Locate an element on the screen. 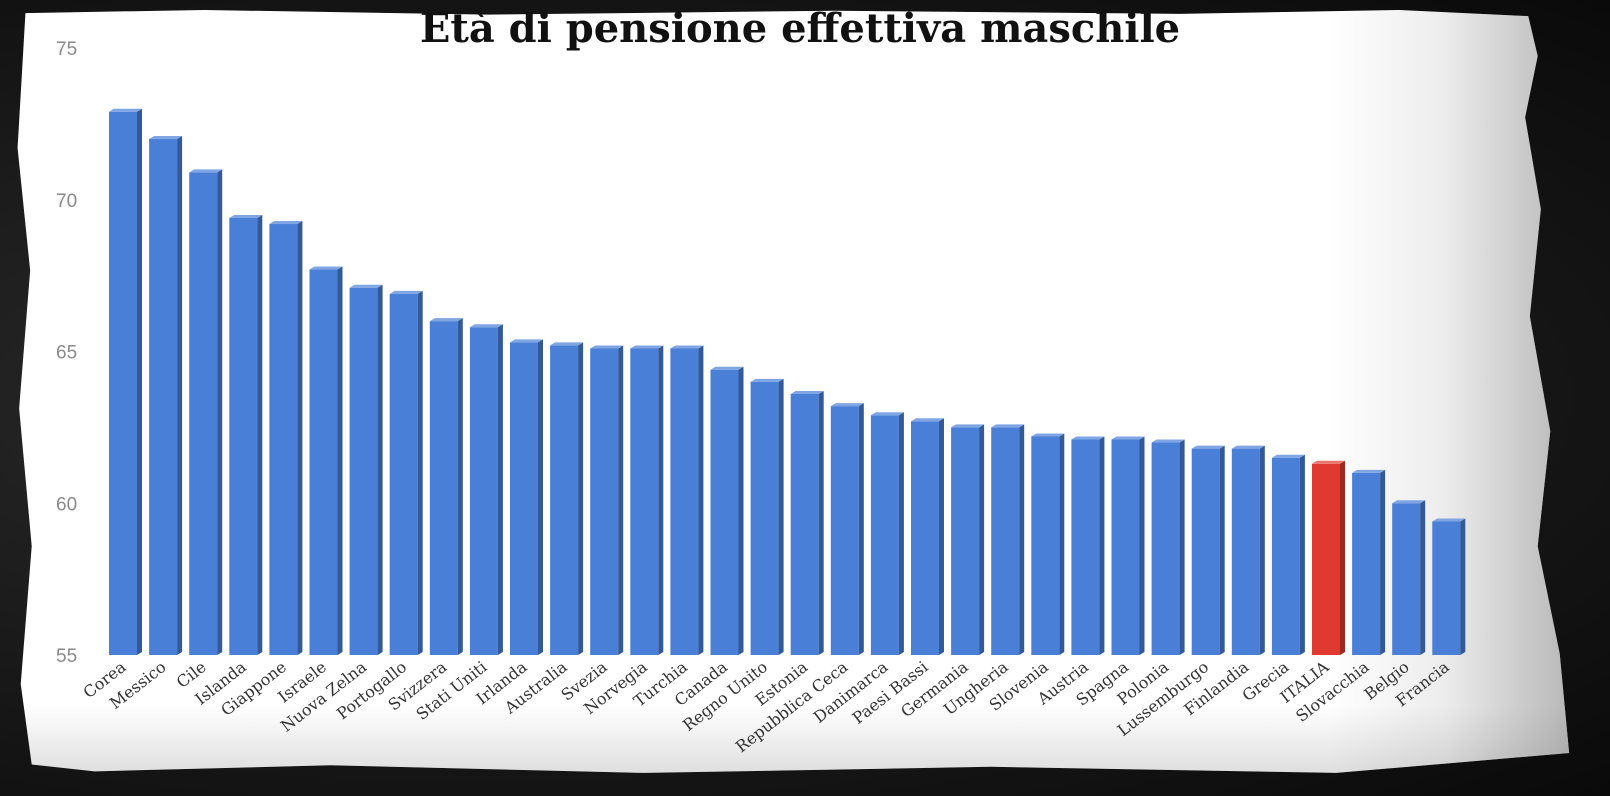 The width and height of the screenshot is (1610, 796). y-tick-label: 75 is located at coordinates (66, 49).